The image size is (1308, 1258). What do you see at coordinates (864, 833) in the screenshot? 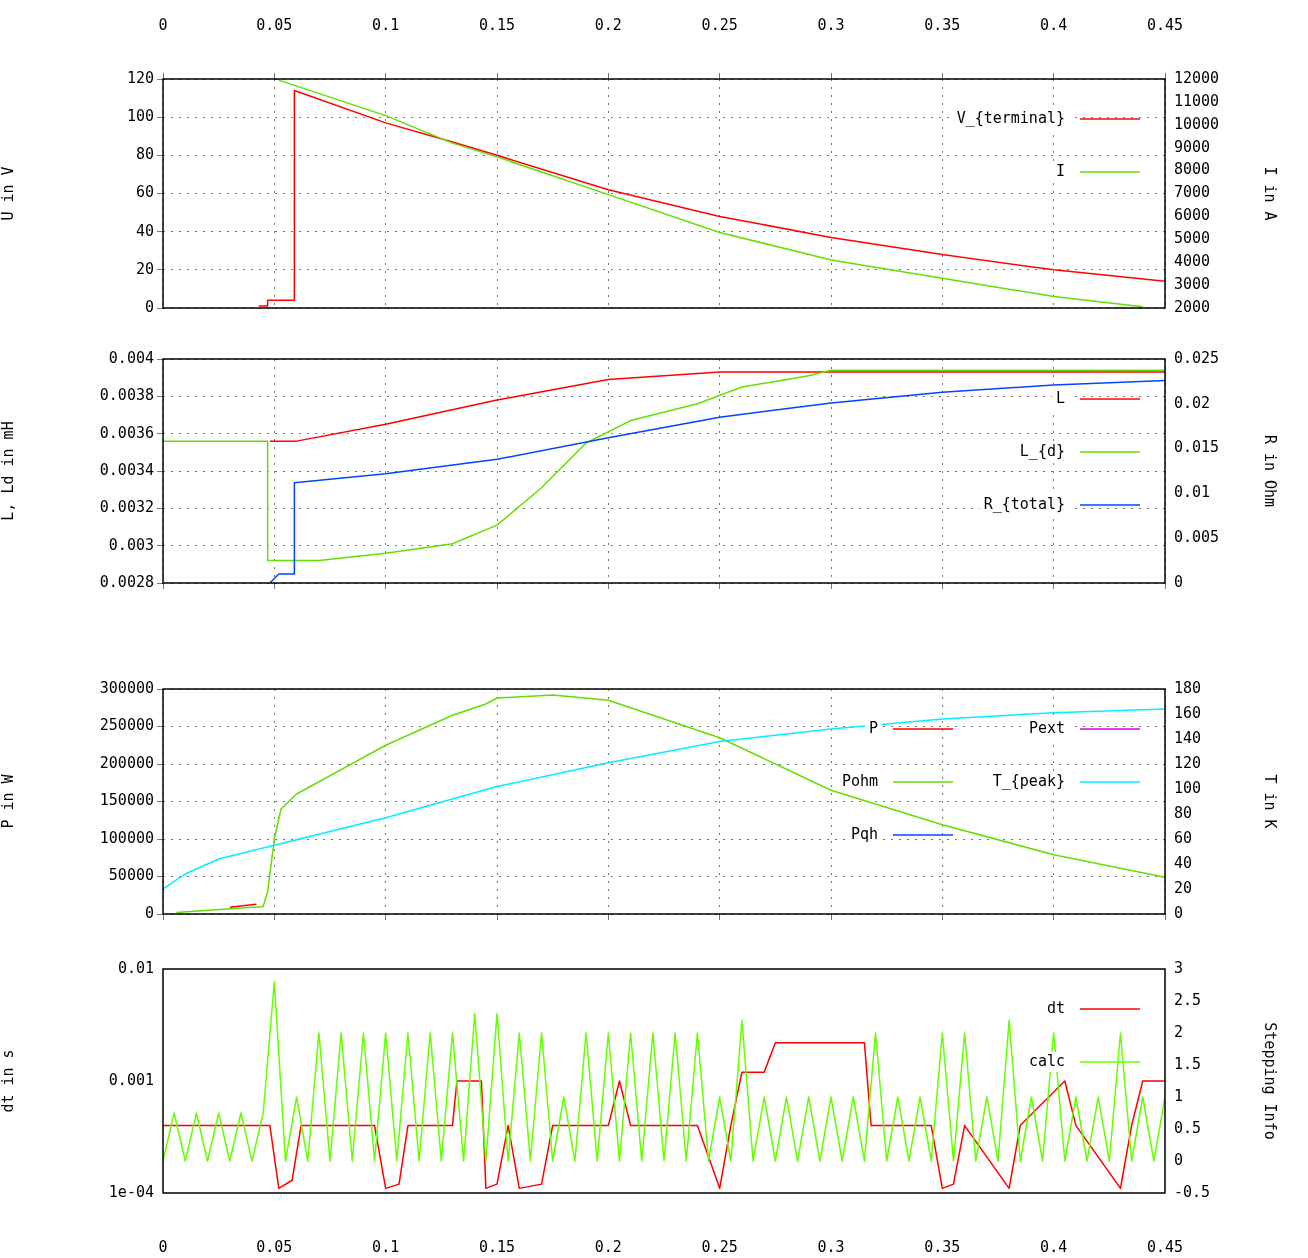
I see `legend-label: Pqh` at bounding box center [864, 833].